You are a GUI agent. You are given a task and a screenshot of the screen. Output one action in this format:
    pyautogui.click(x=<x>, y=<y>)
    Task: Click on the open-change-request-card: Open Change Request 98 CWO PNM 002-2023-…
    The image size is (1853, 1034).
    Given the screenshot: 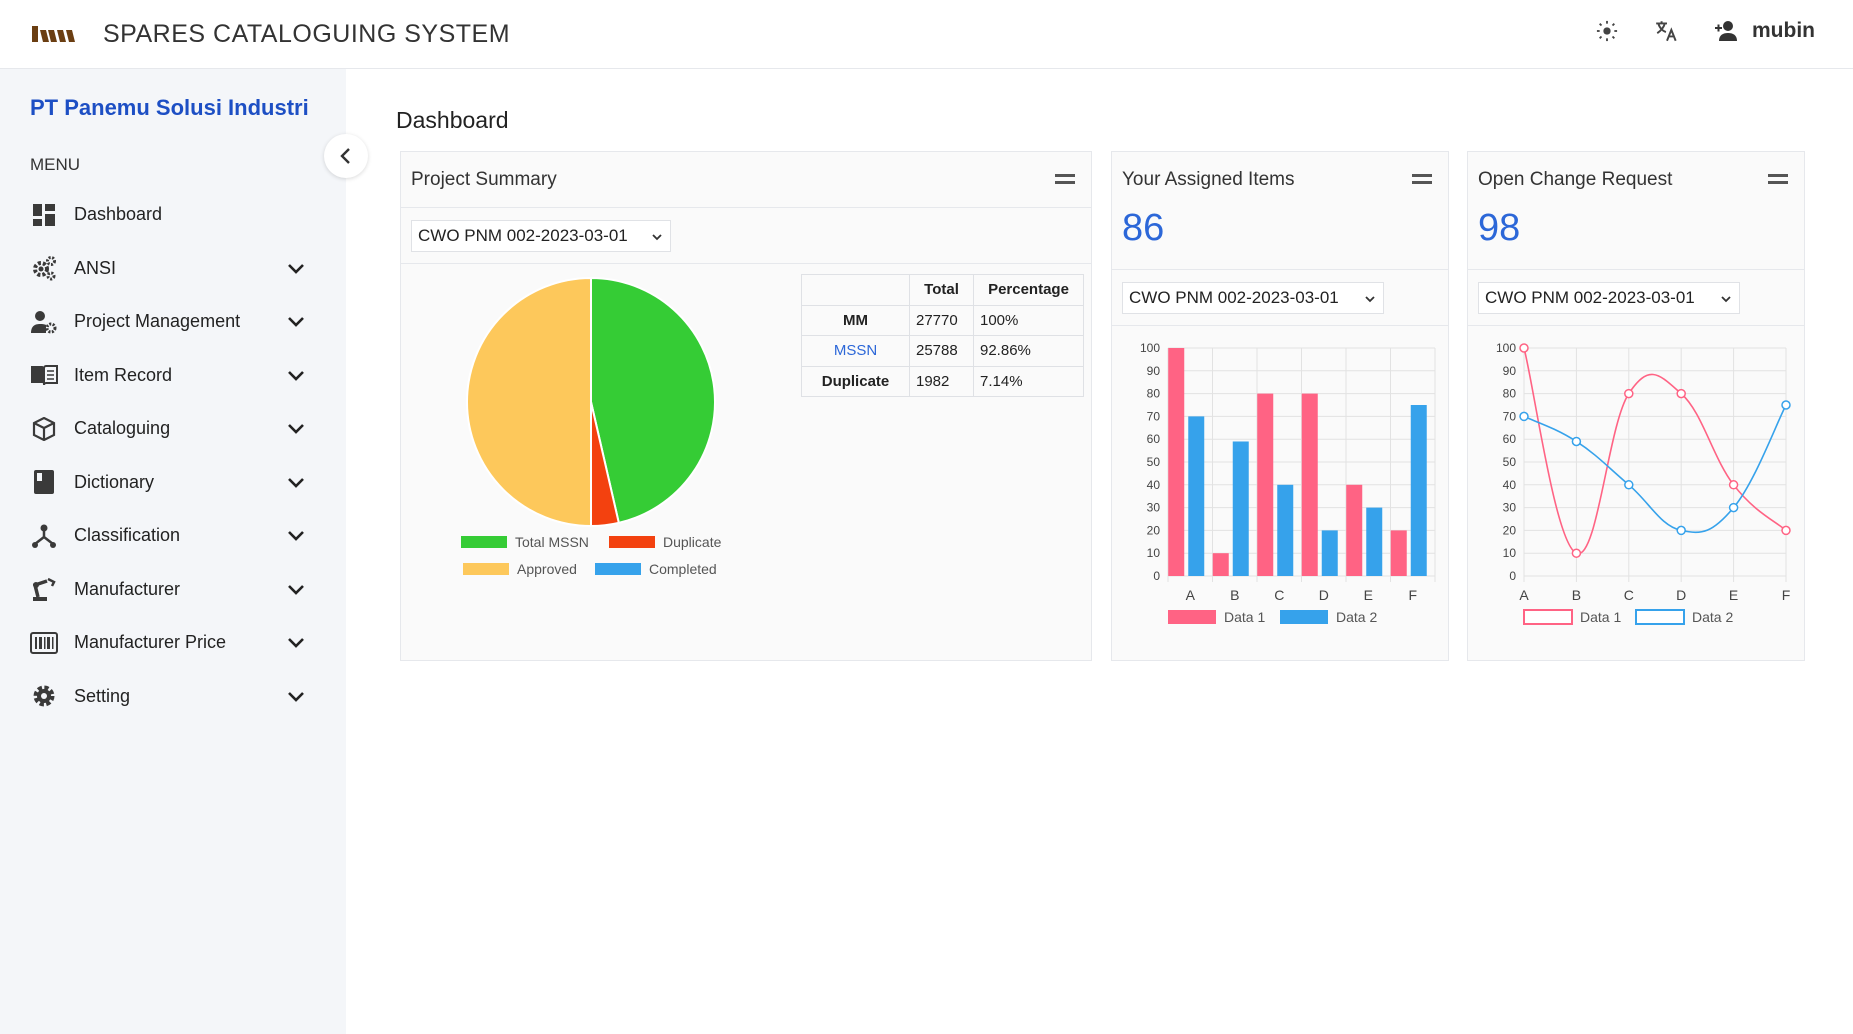 What is the action you would take?
    pyautogui.click(x=1636, y=406)
    